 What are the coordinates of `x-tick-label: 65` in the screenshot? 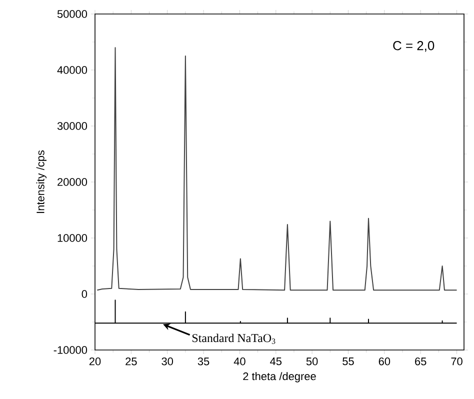 It's located at (420, 362).